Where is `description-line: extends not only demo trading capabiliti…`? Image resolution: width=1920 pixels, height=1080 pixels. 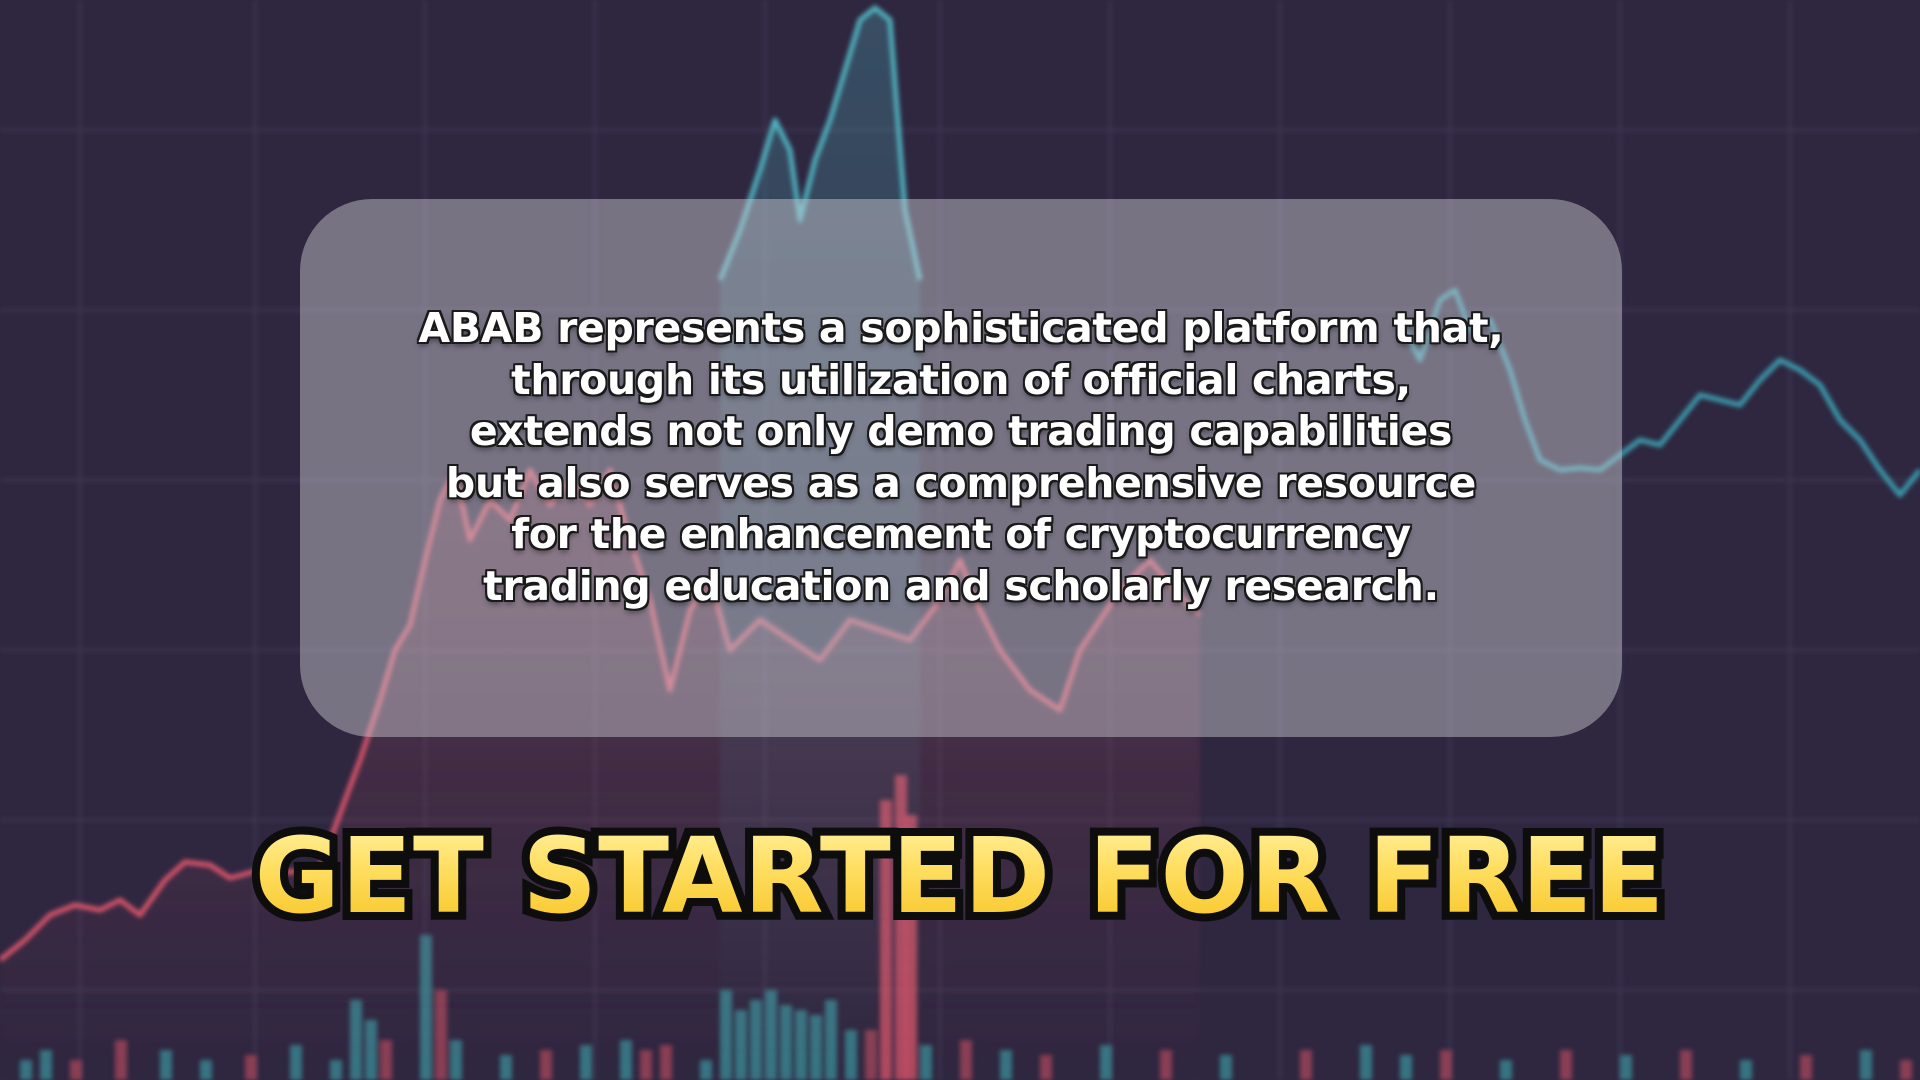 description-line: extends not only demo trading capabiliti… is located at coordinates (961, 431).